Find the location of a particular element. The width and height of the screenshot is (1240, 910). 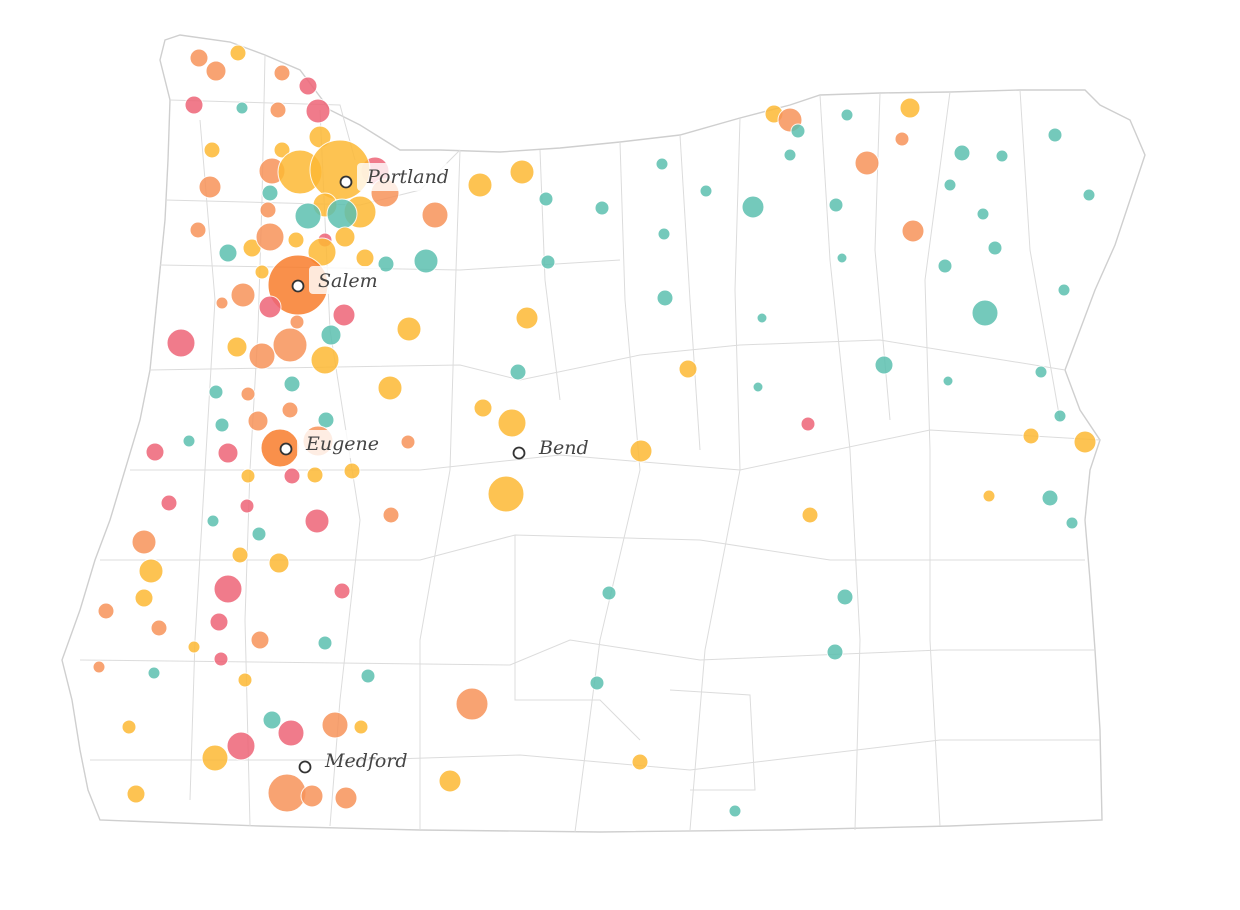

city-label-medford: Medford is located at coordinates (366, 761).